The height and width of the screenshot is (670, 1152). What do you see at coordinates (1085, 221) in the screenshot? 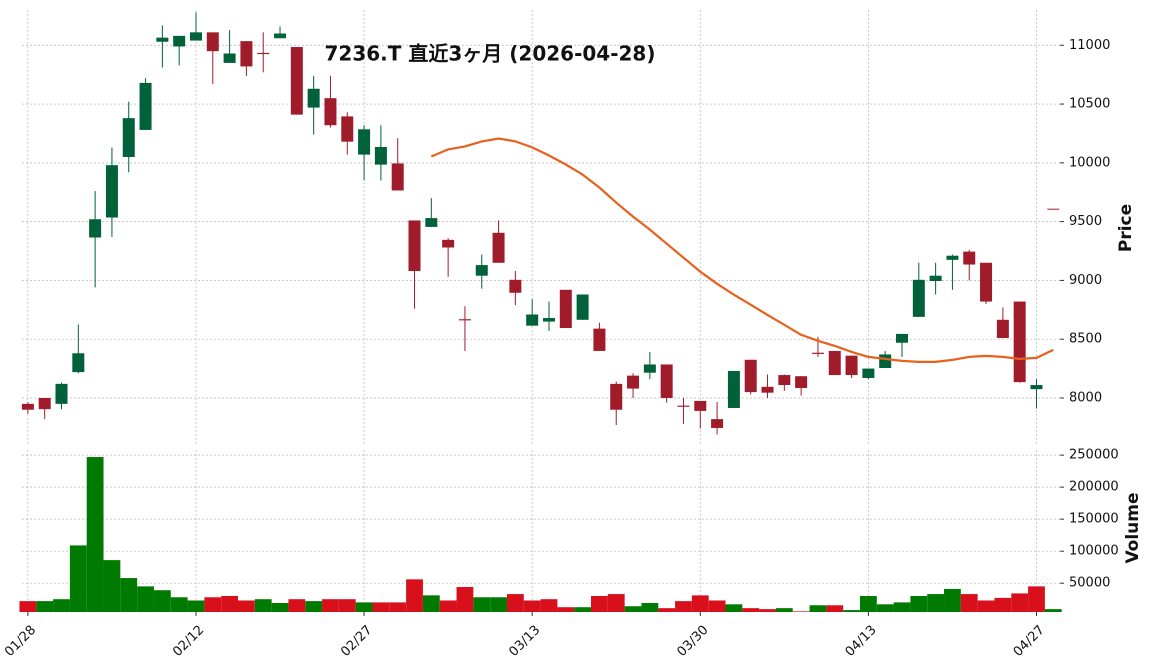
I see `y-tick-label: 9500` at bounding box center [1085, 221].